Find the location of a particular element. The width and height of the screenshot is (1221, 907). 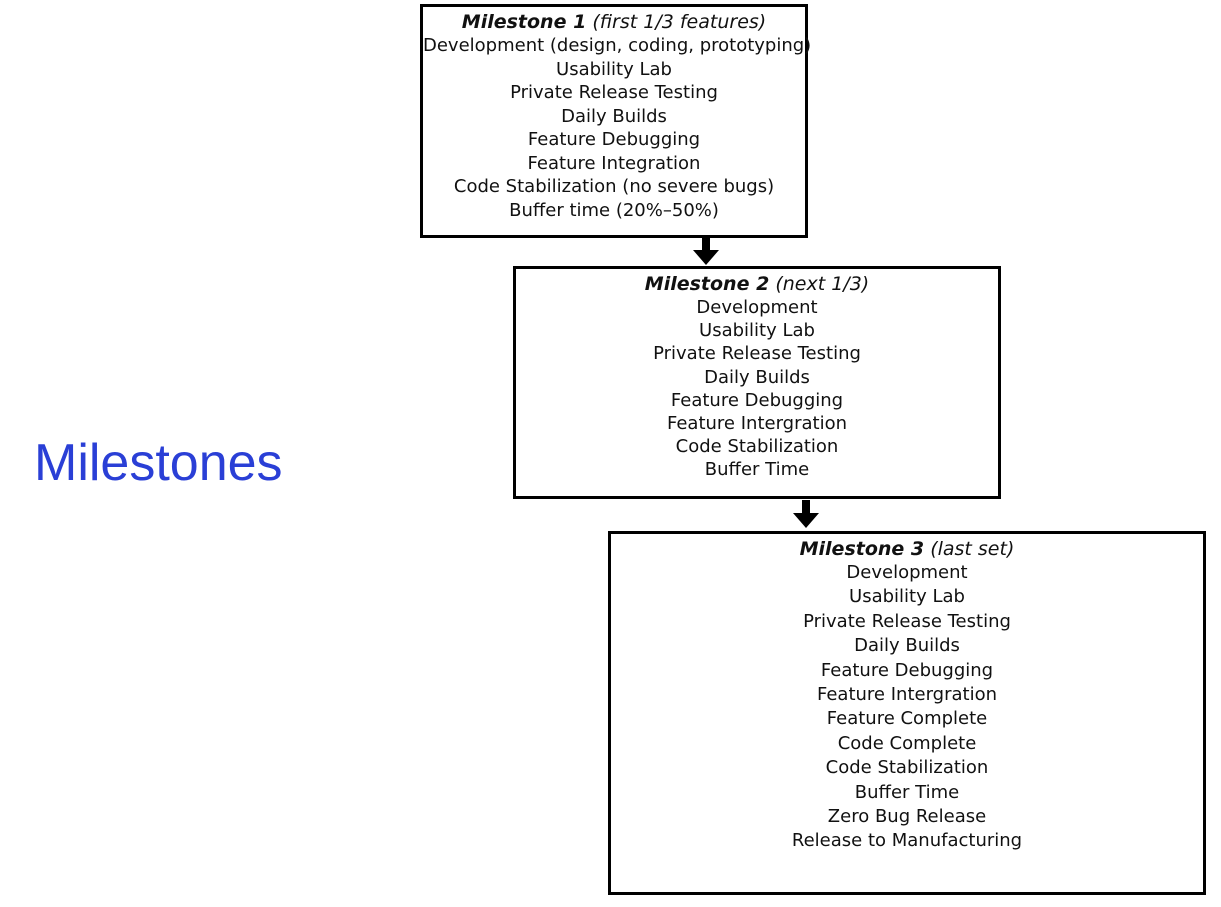

milestone-3-item: Buffer Time is located at coordinates (907, 792).